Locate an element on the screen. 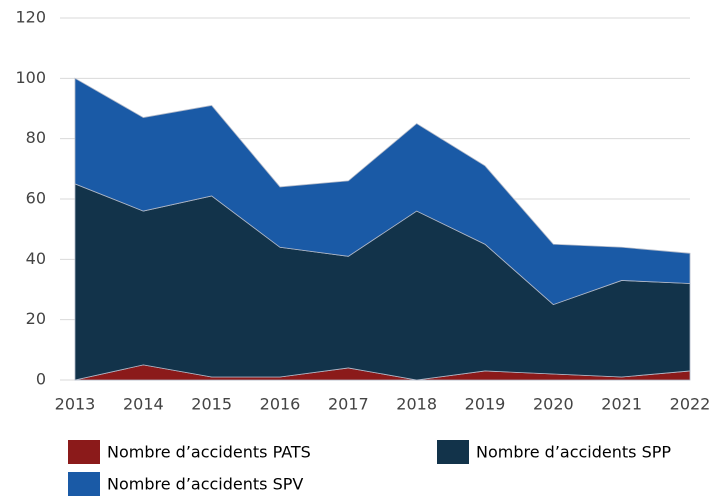  legend-label: Nombre d’accidents SPP is located at coordinates (573, 452).